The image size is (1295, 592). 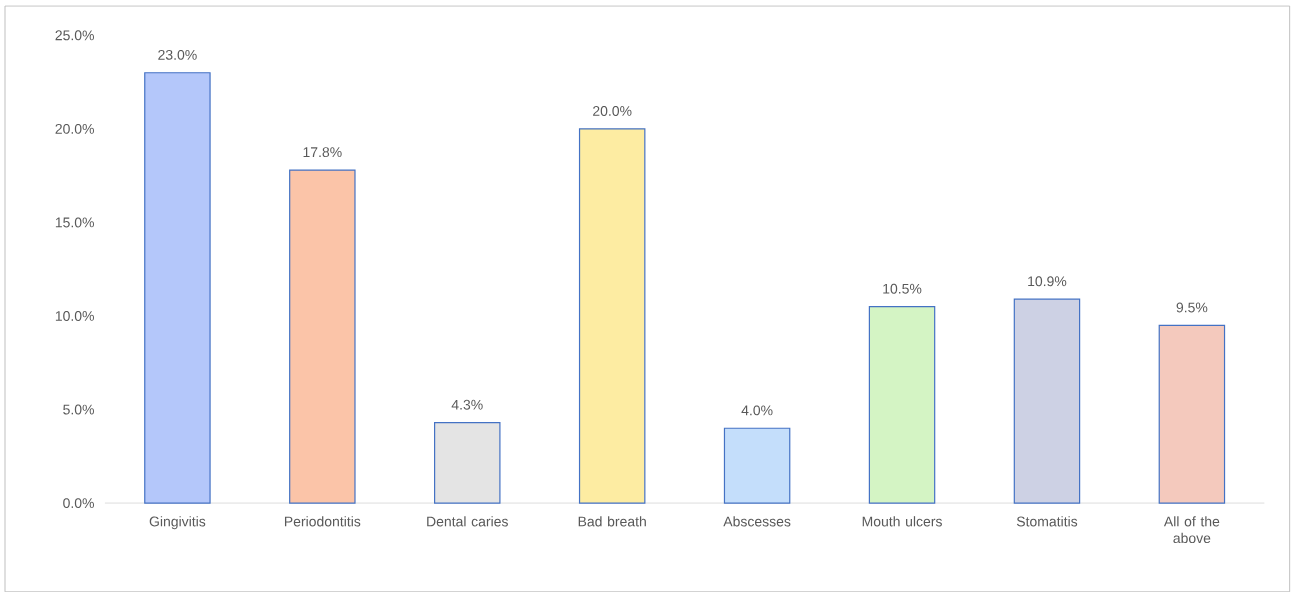 I want to click on y-tick-label: 20.0%, so click(x=74, y=128).